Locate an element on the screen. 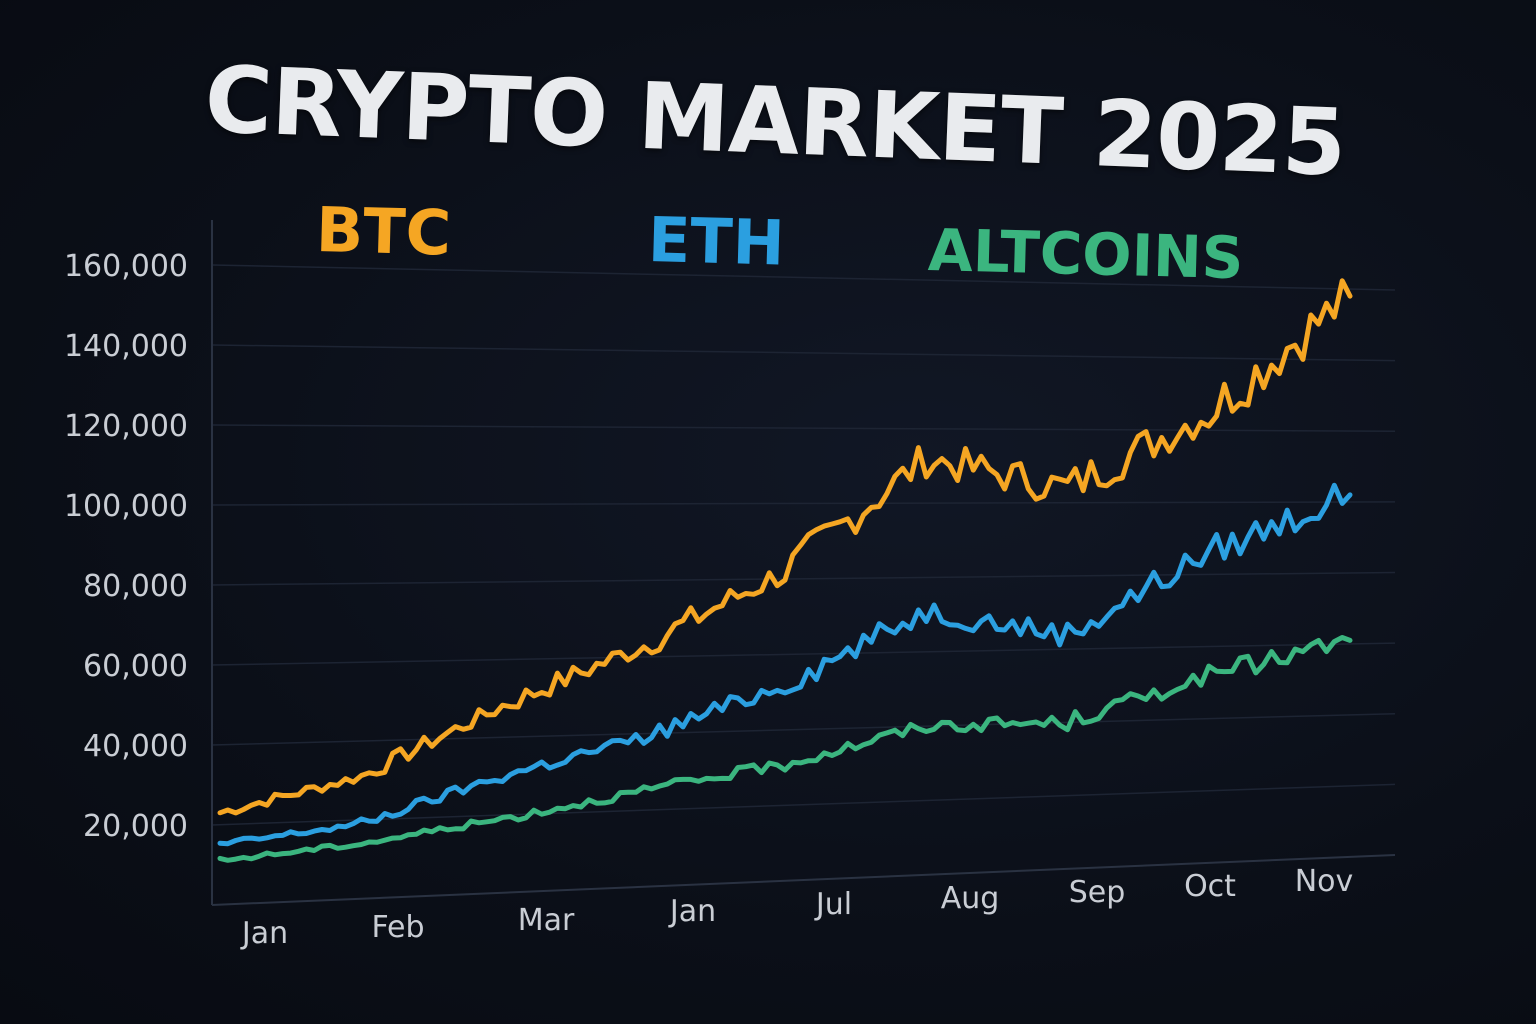  y-tick-label: 20,000 is located at coordinates (135, 826).